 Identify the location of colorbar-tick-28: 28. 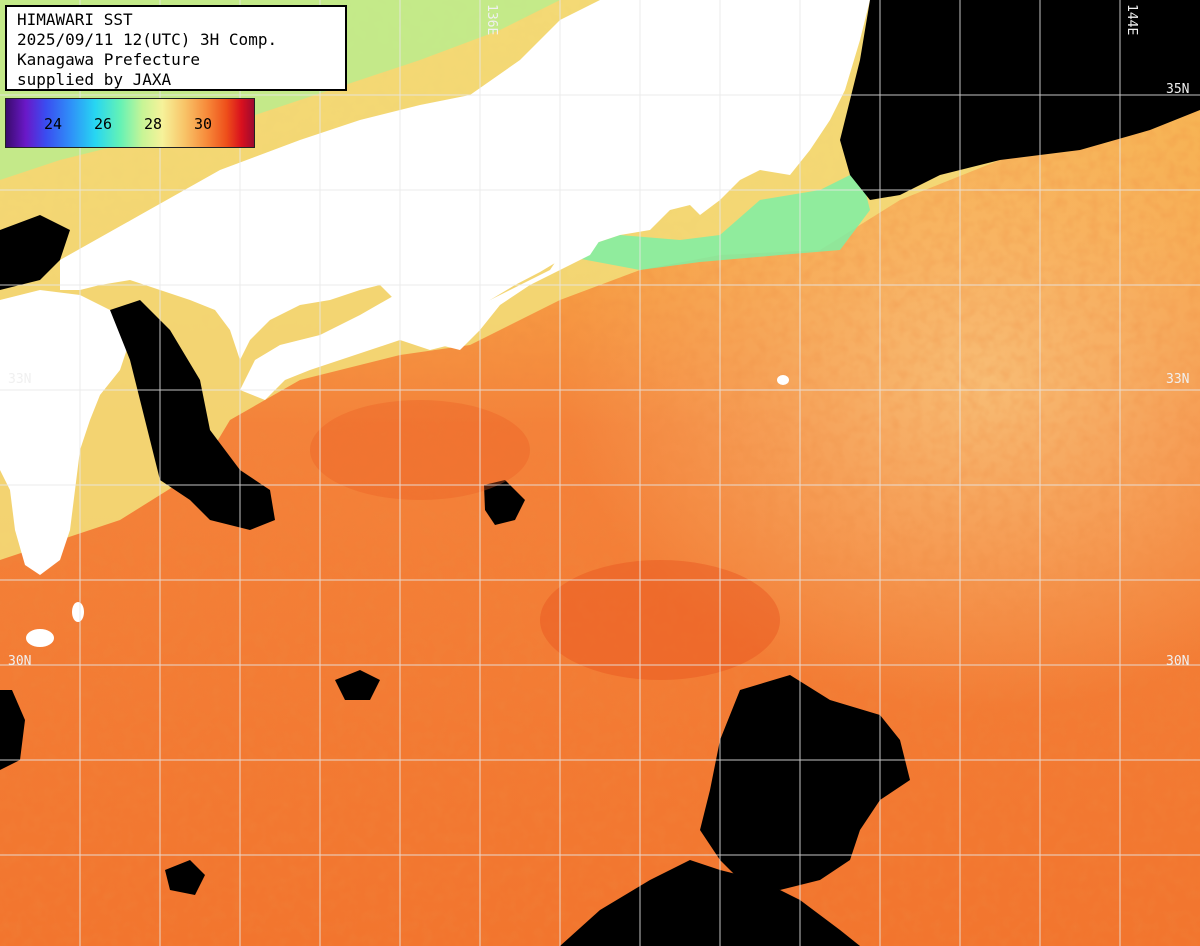
(153, 124).